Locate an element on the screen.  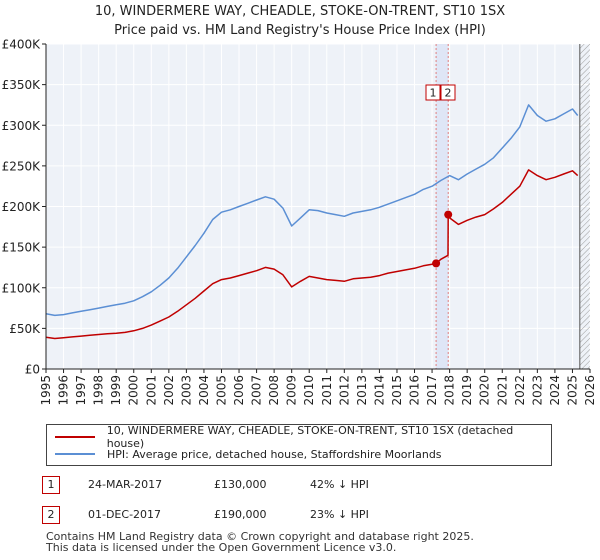
x-tick-label: 1995 is located at coordinates (46, 390).